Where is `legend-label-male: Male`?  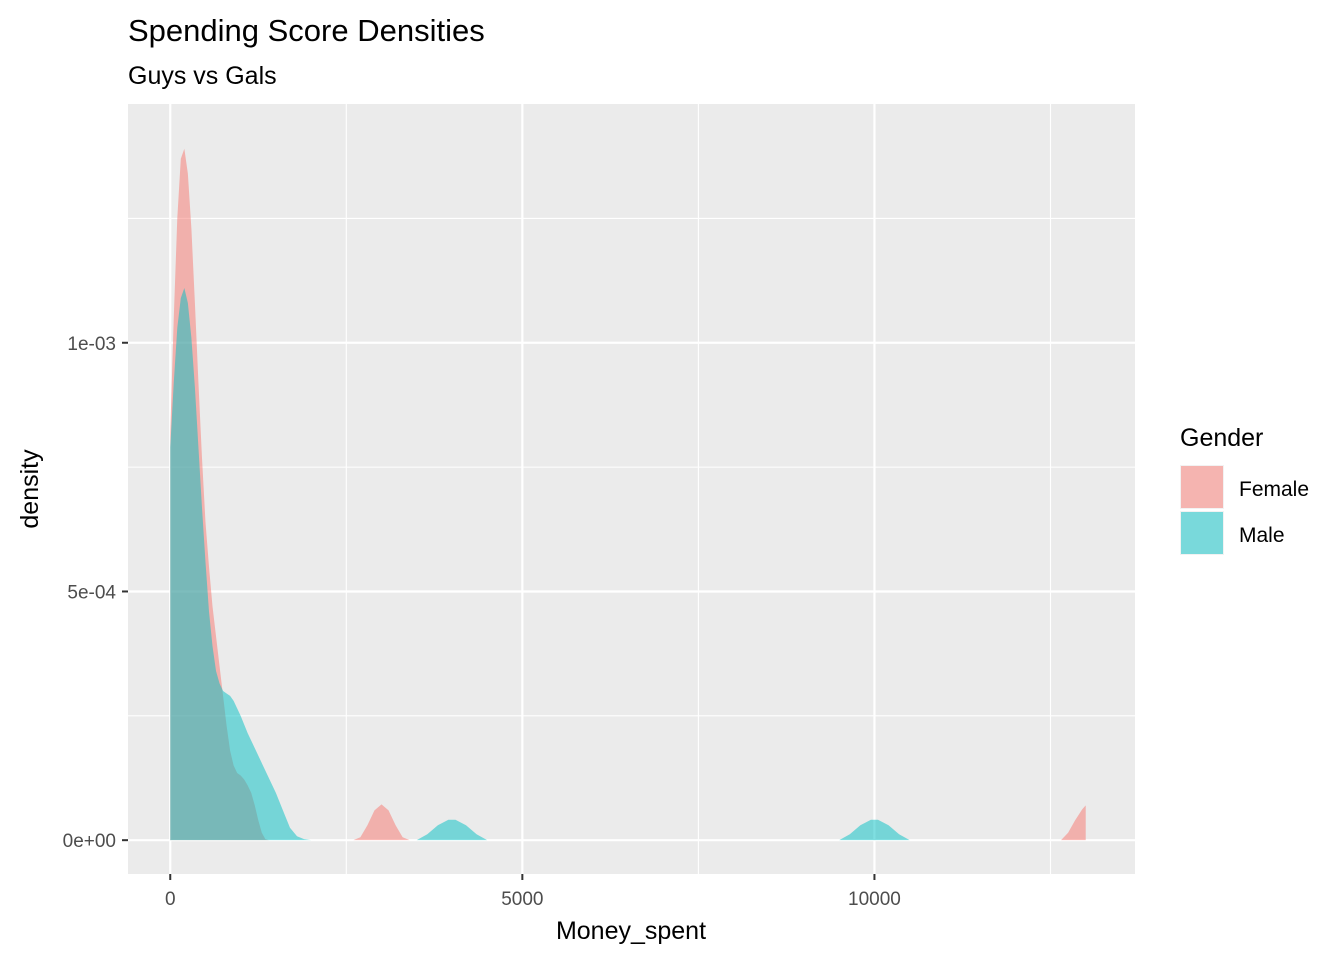 legend-label-male: Male is located at coordinates (1262, 535).